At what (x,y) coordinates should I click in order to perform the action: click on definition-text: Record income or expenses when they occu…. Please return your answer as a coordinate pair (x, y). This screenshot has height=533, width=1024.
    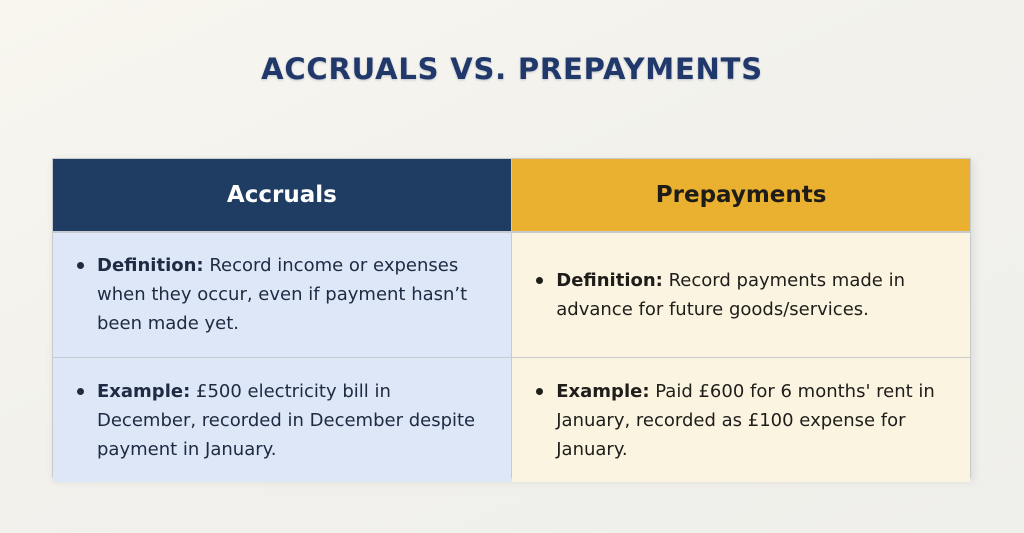
    Looking at the image, I should click on (282, 294).